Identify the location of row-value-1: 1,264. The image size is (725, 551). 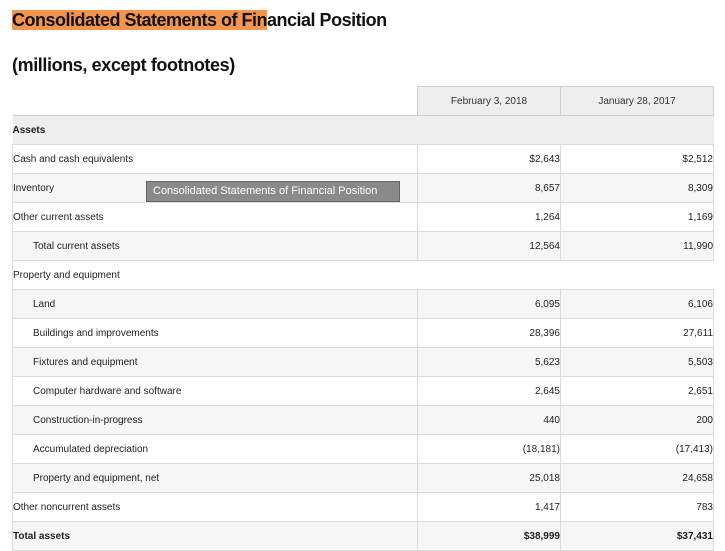
(489, 217).